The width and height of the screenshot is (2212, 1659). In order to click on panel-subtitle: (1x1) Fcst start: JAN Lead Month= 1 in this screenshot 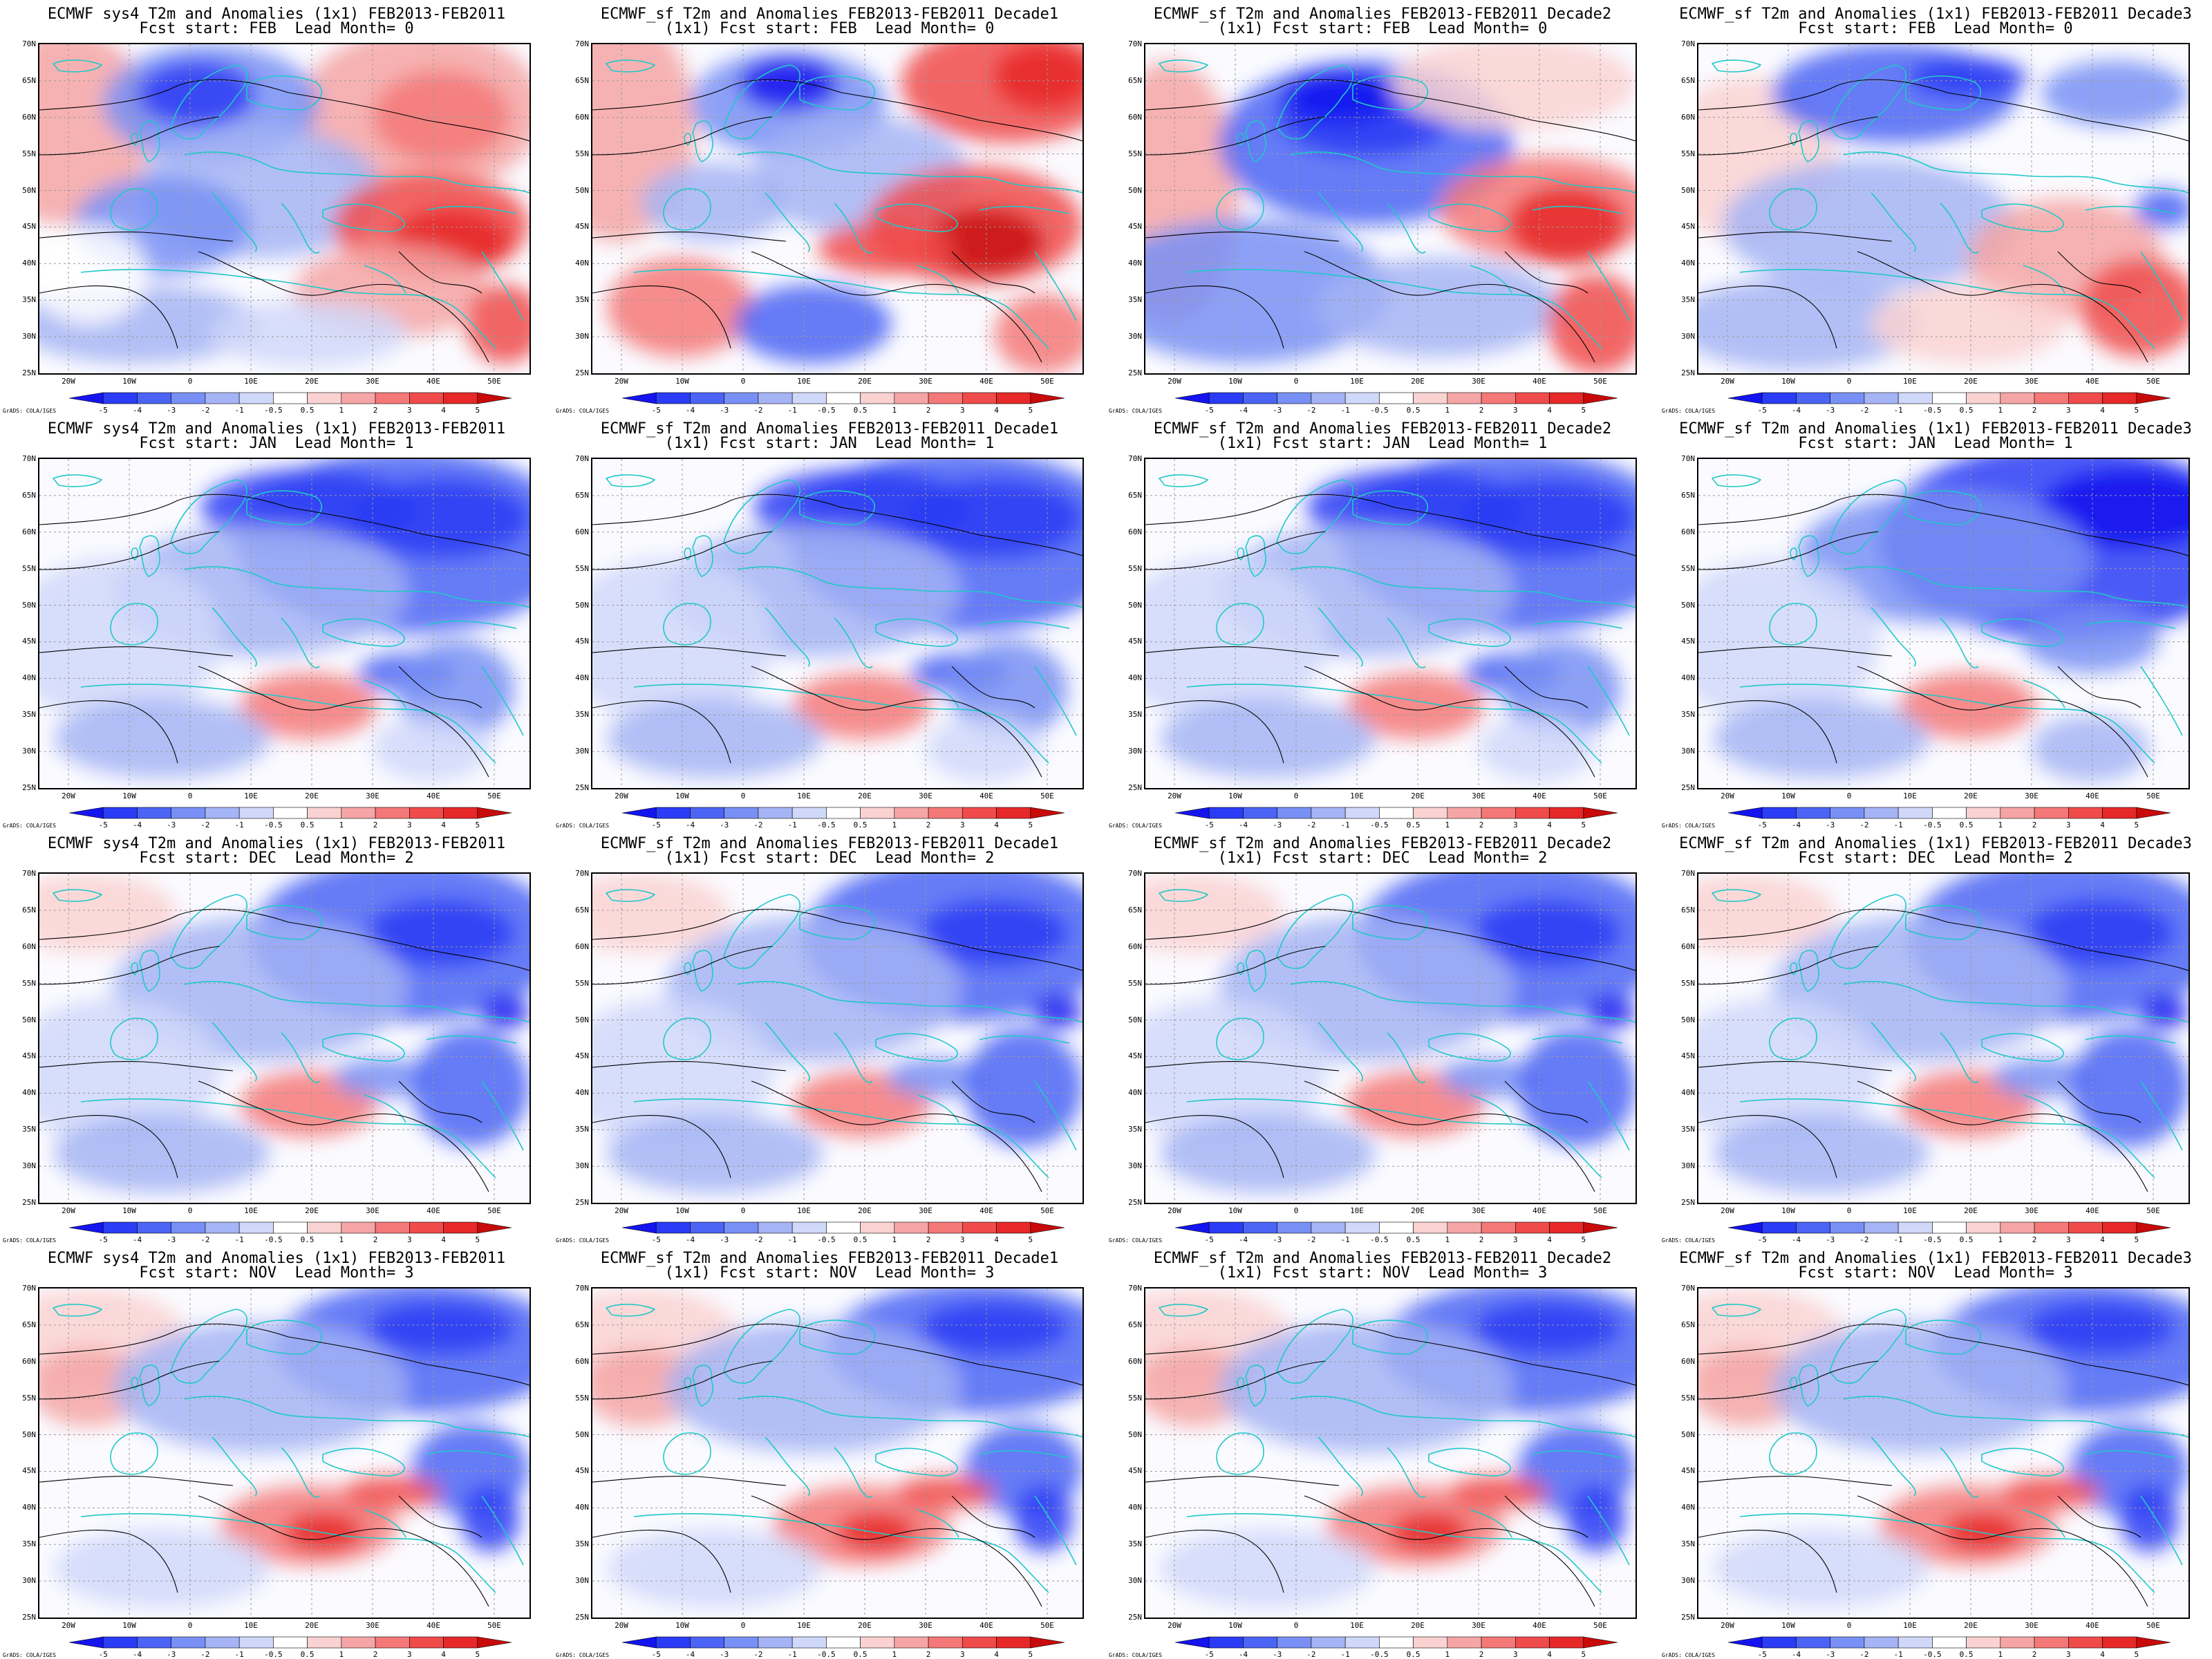, I will do `click(1382, 443)`.